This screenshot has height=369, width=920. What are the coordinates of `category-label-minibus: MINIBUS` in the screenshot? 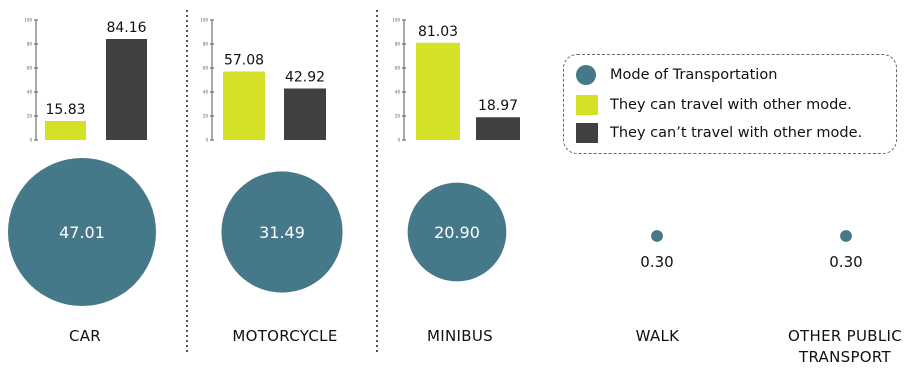 It's located at (460, 336).